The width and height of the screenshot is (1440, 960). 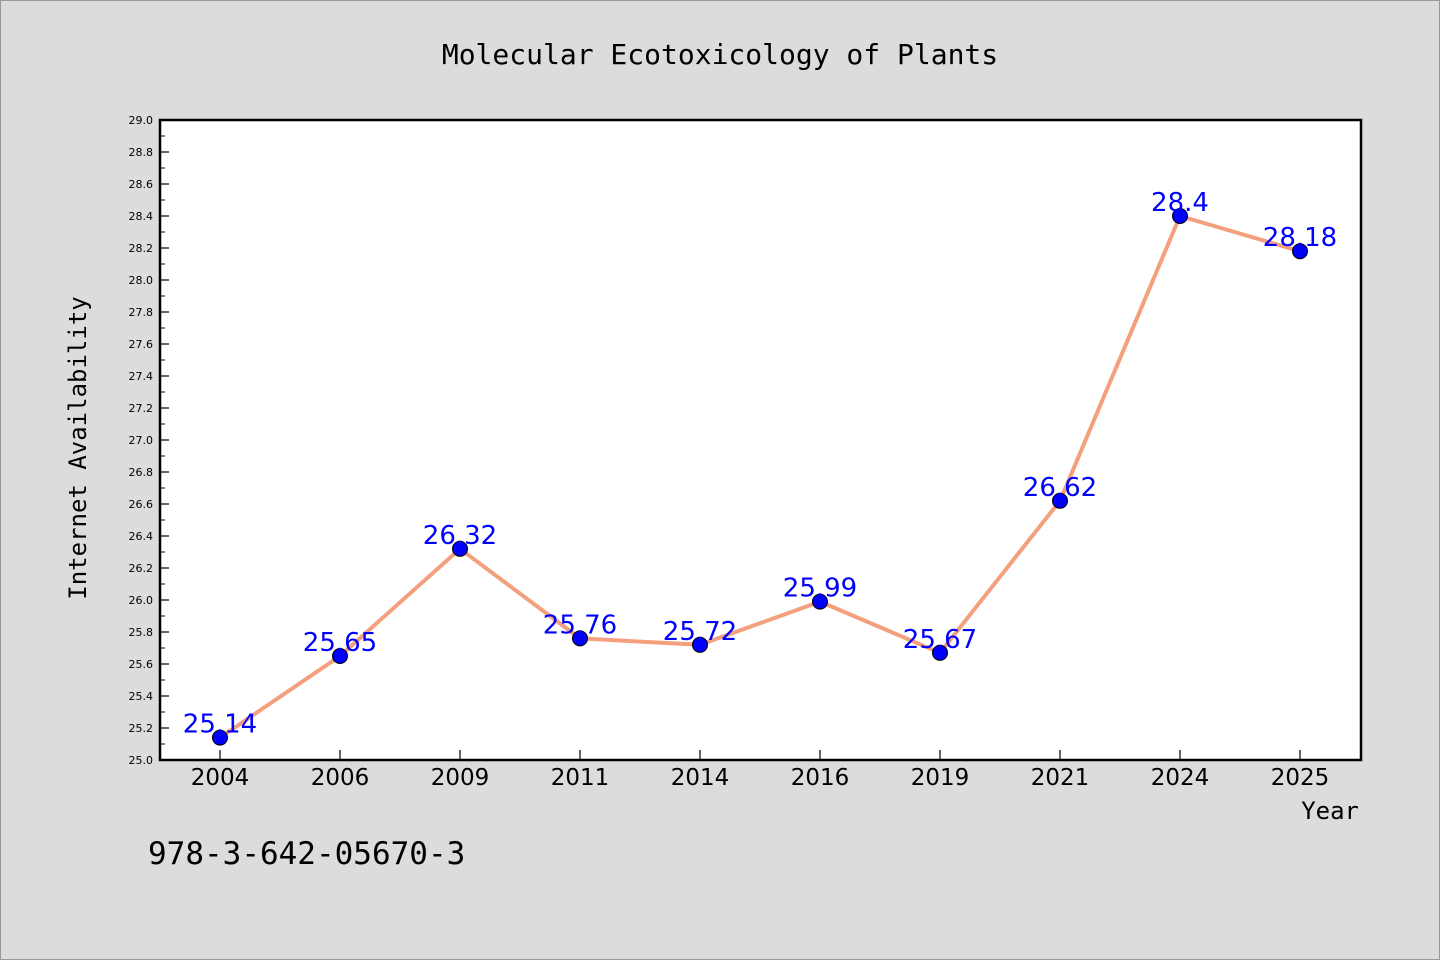 I want to click on y-tick-label: 28.4, so click(x=141, y=216).